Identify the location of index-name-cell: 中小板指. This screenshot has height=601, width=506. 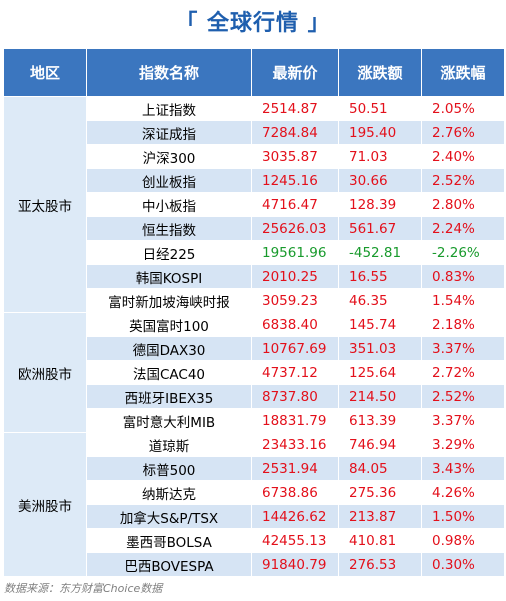
(169, 204).